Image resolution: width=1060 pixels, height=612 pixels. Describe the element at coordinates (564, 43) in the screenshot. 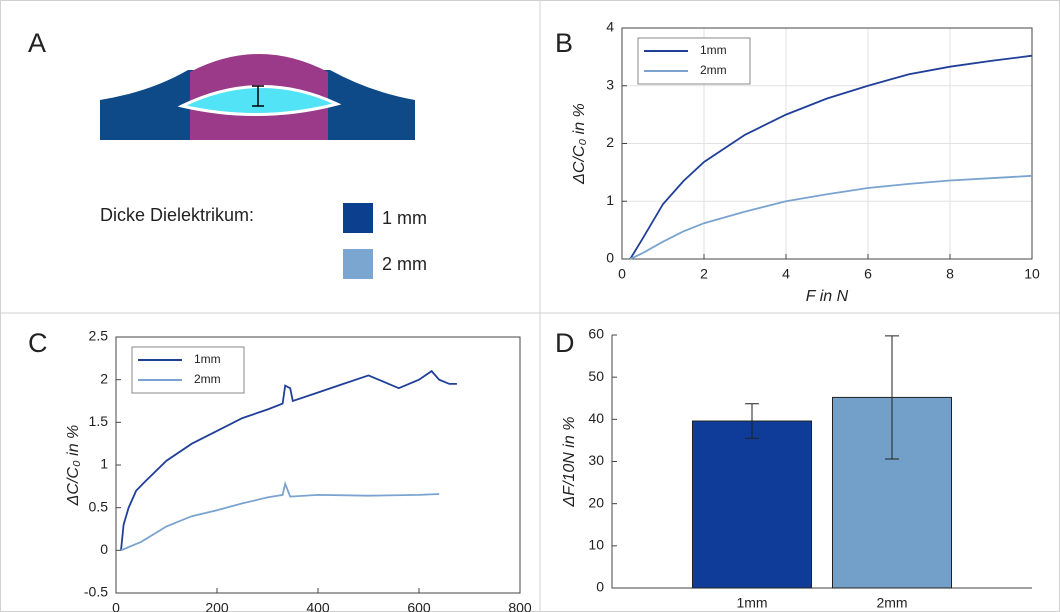

I see `panel-label: B` at that location.